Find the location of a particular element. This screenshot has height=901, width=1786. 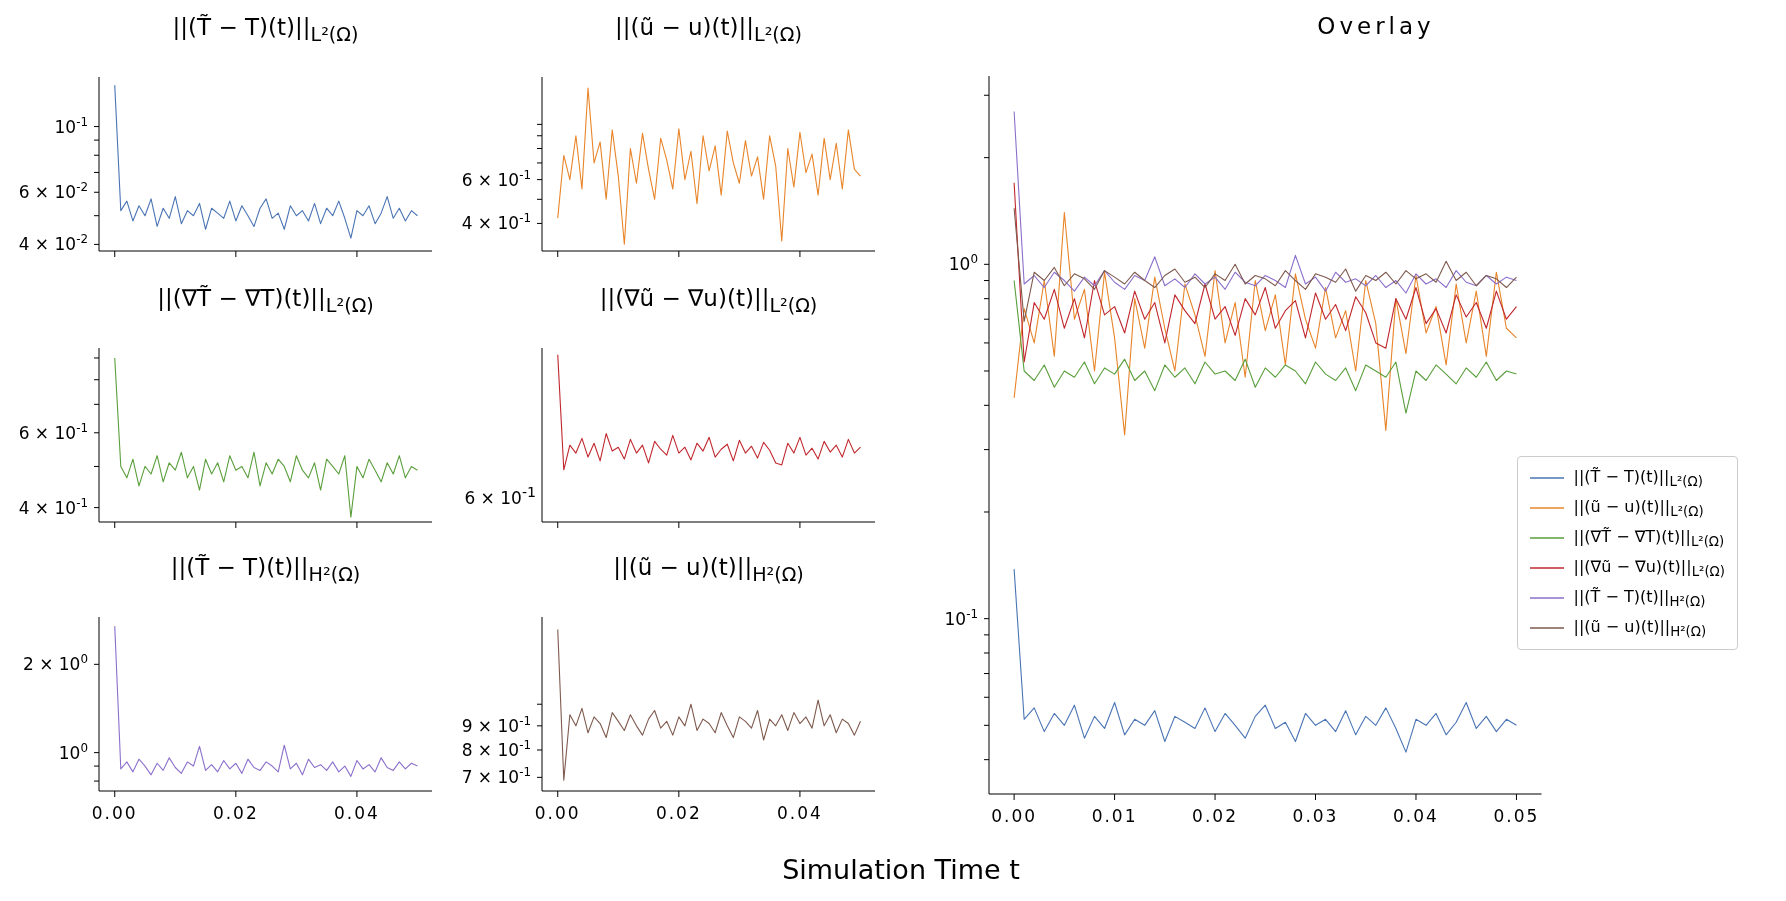

chart-title: ||(ũ − u)(t)||$_{L²(Ω)}$ is located at coordinates (708, 31).